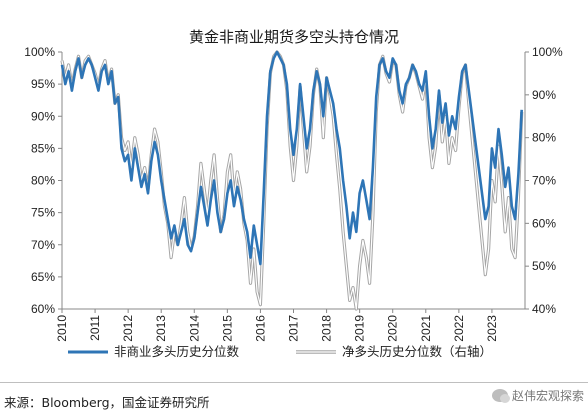 This screenshot has width=588, height=413. I want to click on chart-legend: 非商业多头历史分位数 净多头历史分位数（右轴）, so click(280, 351).